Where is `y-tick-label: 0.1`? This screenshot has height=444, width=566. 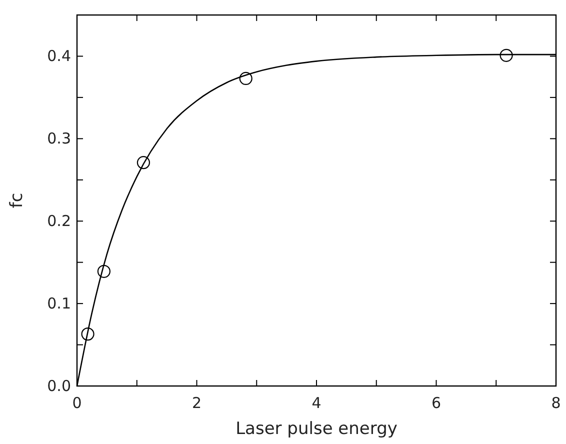 y-tick-label: 0.1 is located at coordinates (59, 303).